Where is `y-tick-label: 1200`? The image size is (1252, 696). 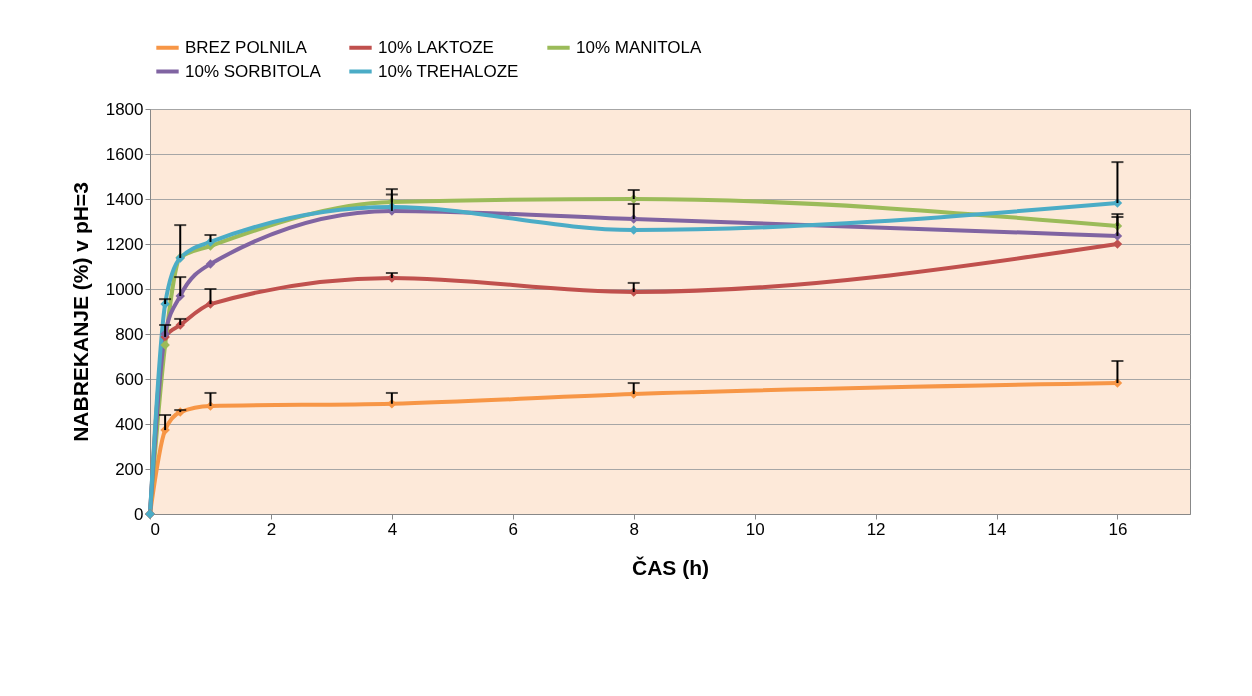 y-tick-label: 1200 is located at coordinates (124, 244).